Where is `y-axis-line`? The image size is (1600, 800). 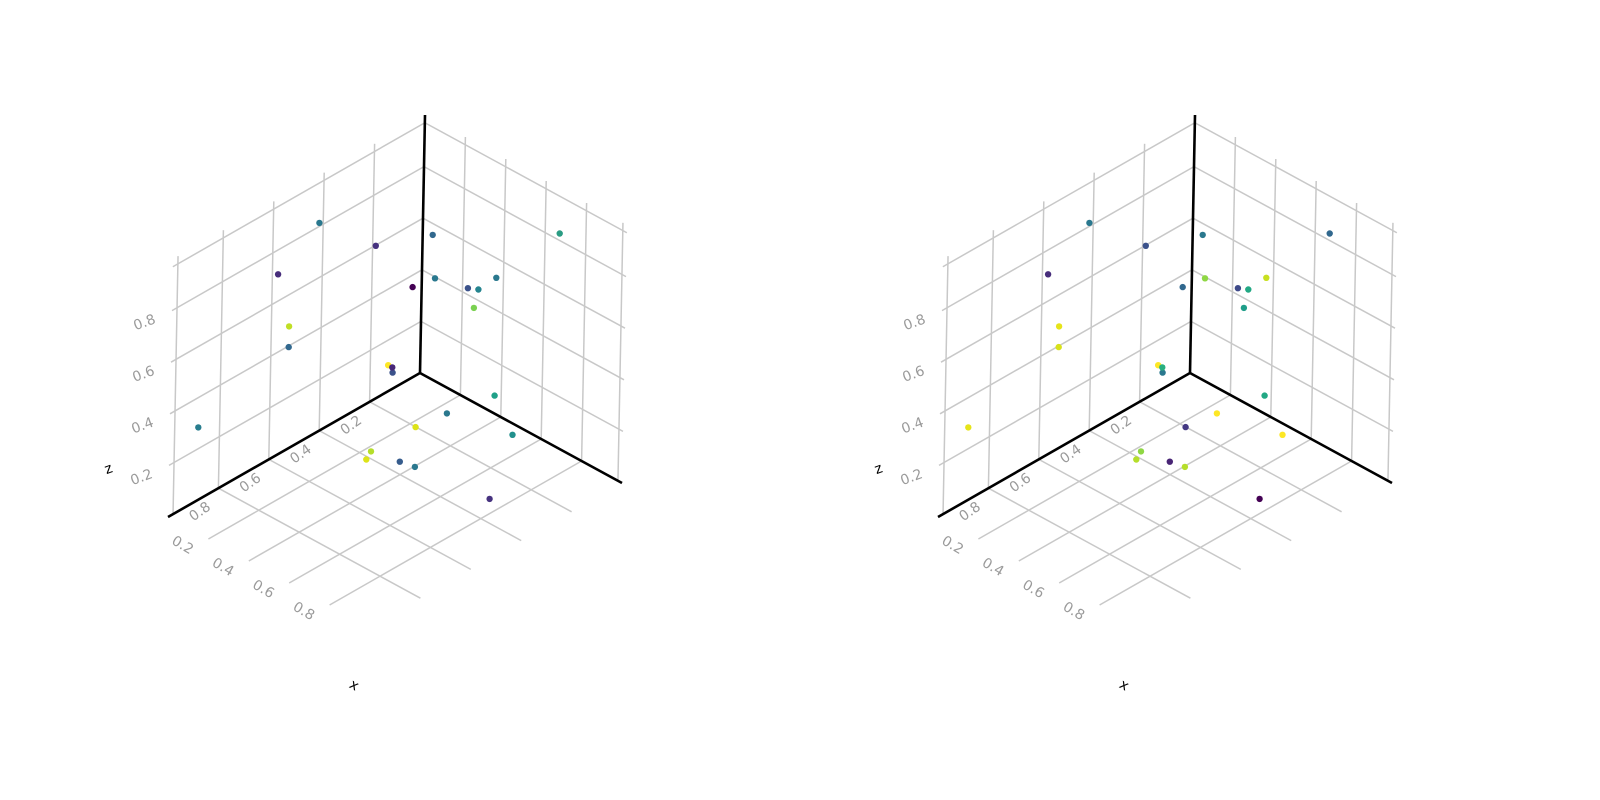 y-axis-line is located at coordinates (1064, 445).